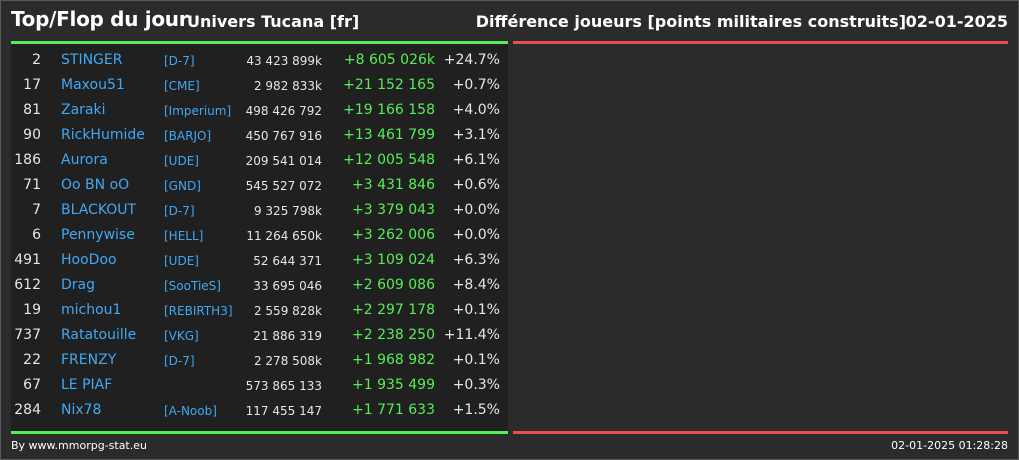 The width and height of the screenshot is (1019, 460). Describe the element at coordinates (273, 21) in the screenshot. I see `universe-label: Univers Tucana [fr]` at that location.